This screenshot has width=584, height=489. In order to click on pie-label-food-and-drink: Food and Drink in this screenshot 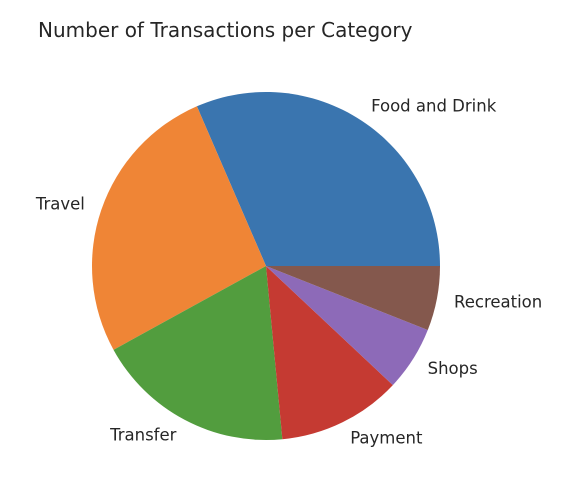, I will do `click(434, 106)`.